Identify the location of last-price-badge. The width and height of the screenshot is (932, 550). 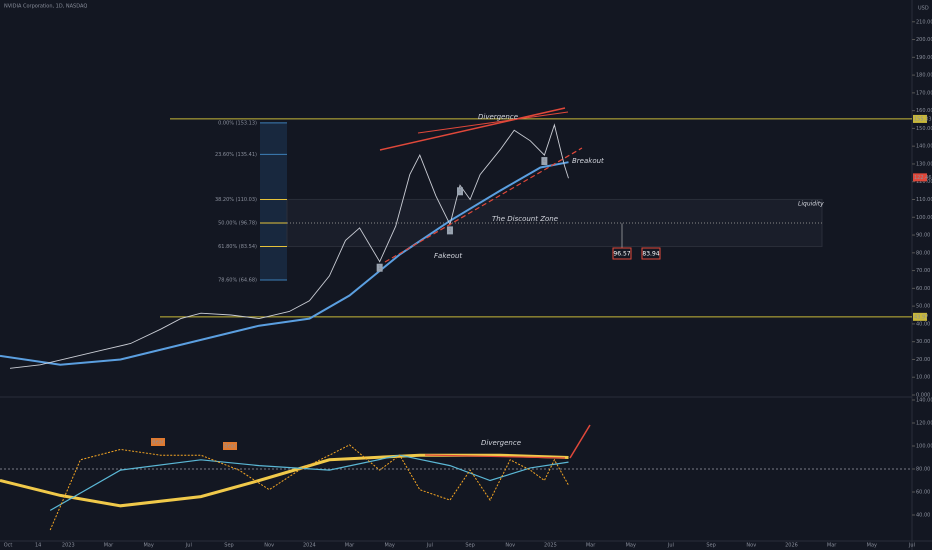
(920, 177).